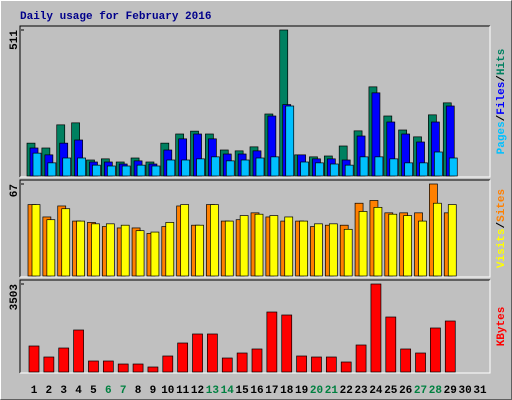 The width and height of the screenshot is (512, 400). Describe the element at coordinates (465, 391) in the screenshot. I see `x-tick-label: 30` at that location.